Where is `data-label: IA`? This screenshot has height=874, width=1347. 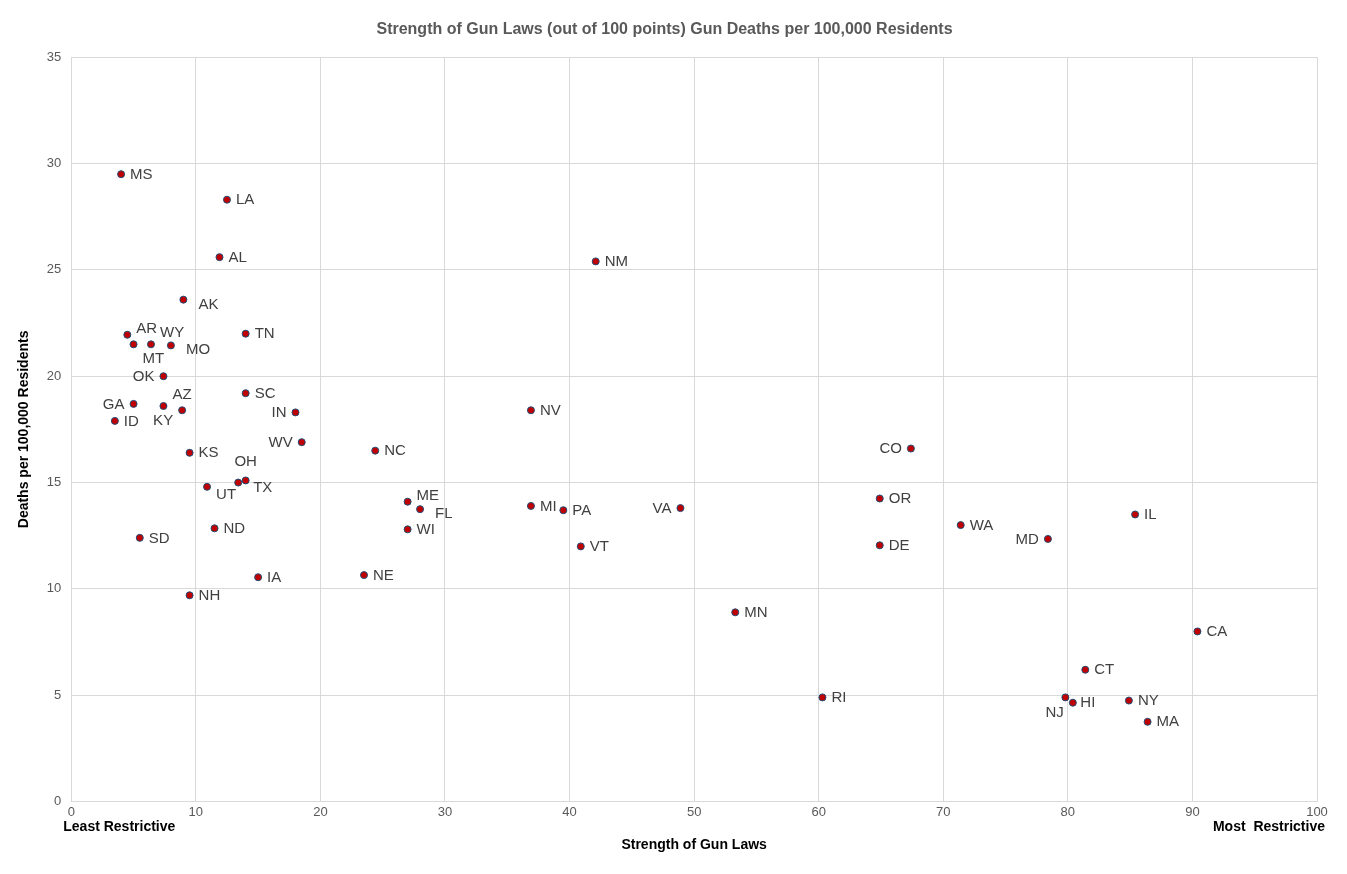
data-label: IA is located at coordinates (274, 576).